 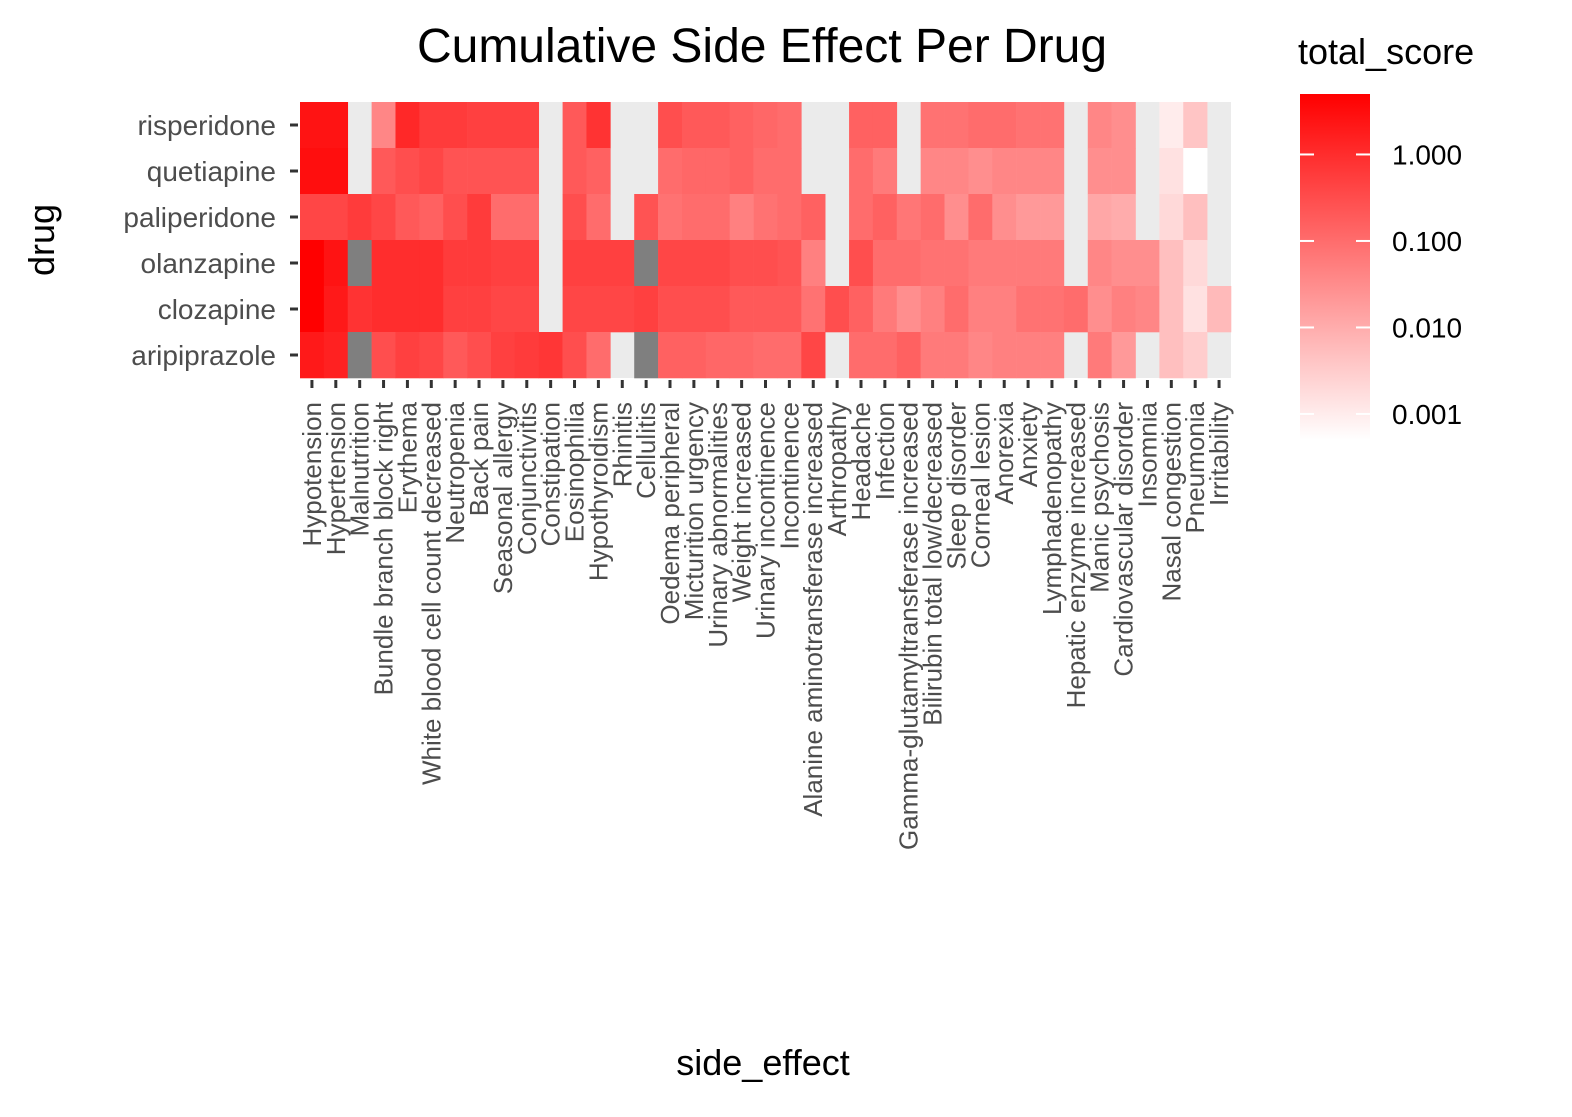 What do you see at coordinates (1147, 454) in the screenshot?
I see `x-tick-label: Insomnia` at bounding box center [1147, 454].